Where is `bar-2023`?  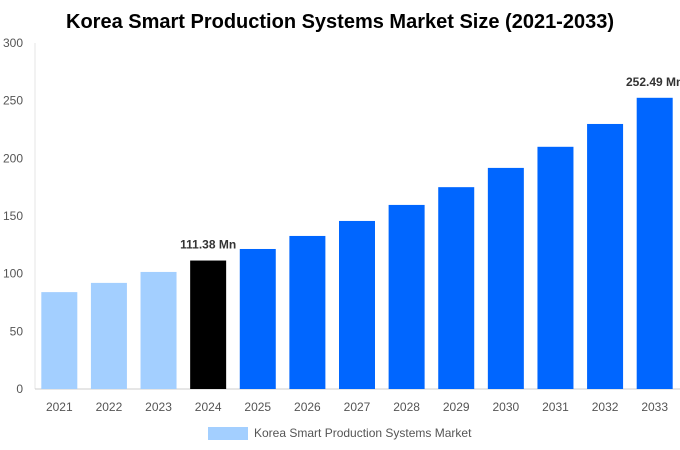 bar-2023 is located at coordinates (158, 330).